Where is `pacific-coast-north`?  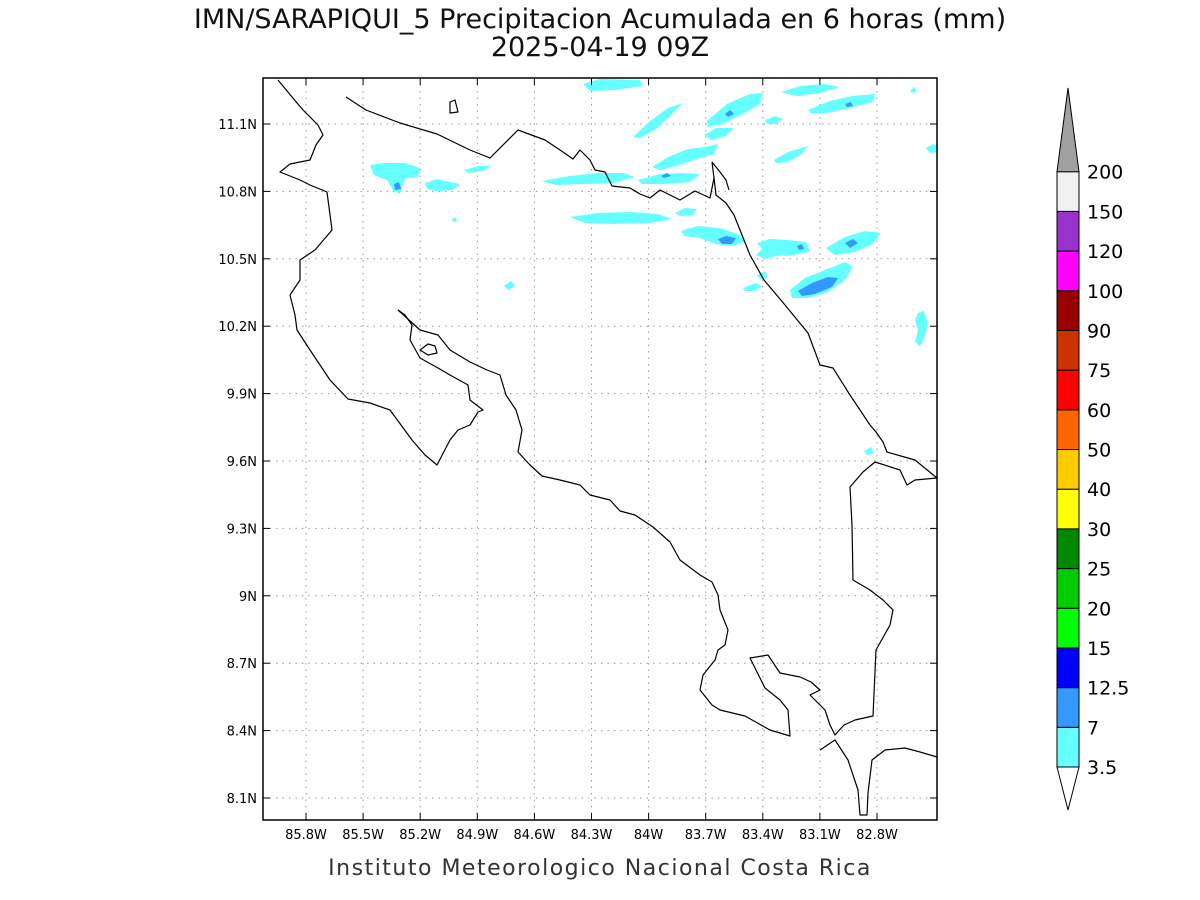 pacific-coast-north is located at coordinates (380, 272).